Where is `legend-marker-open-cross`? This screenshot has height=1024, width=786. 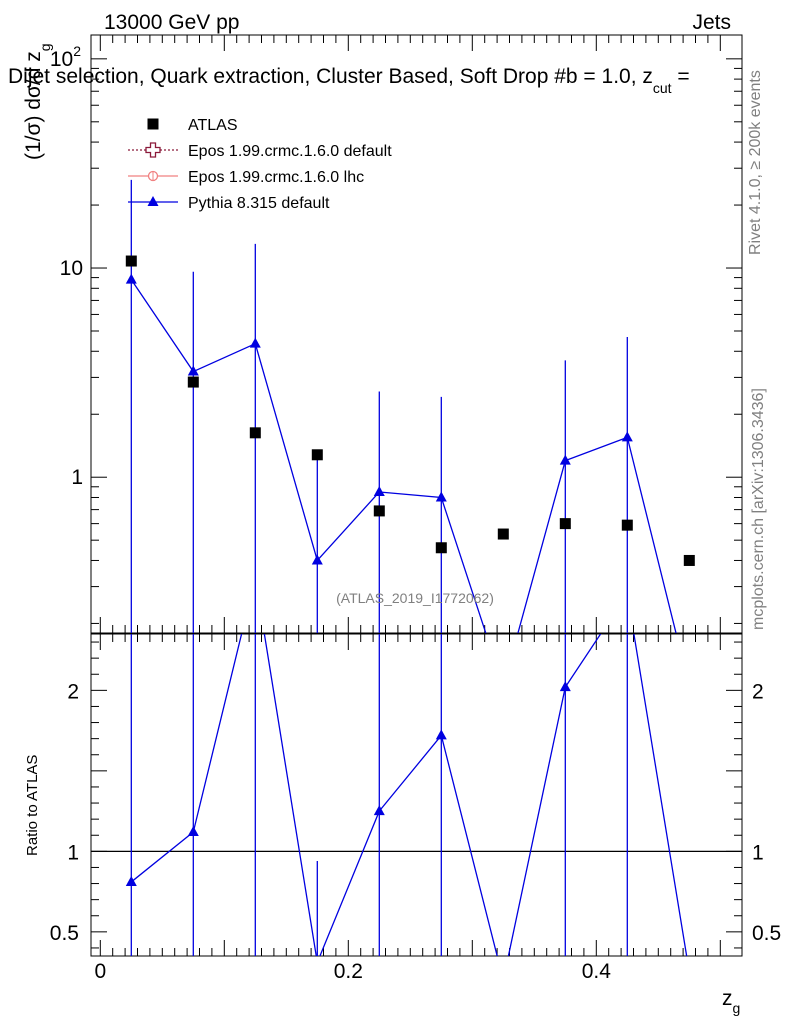
legend-marker-open-cross is located at coordinates (153, 150).